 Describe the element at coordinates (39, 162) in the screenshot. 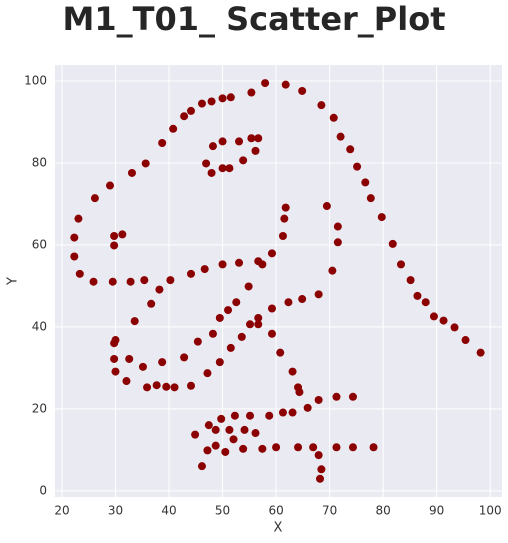

I see `y-tick-label: 80` at that location.